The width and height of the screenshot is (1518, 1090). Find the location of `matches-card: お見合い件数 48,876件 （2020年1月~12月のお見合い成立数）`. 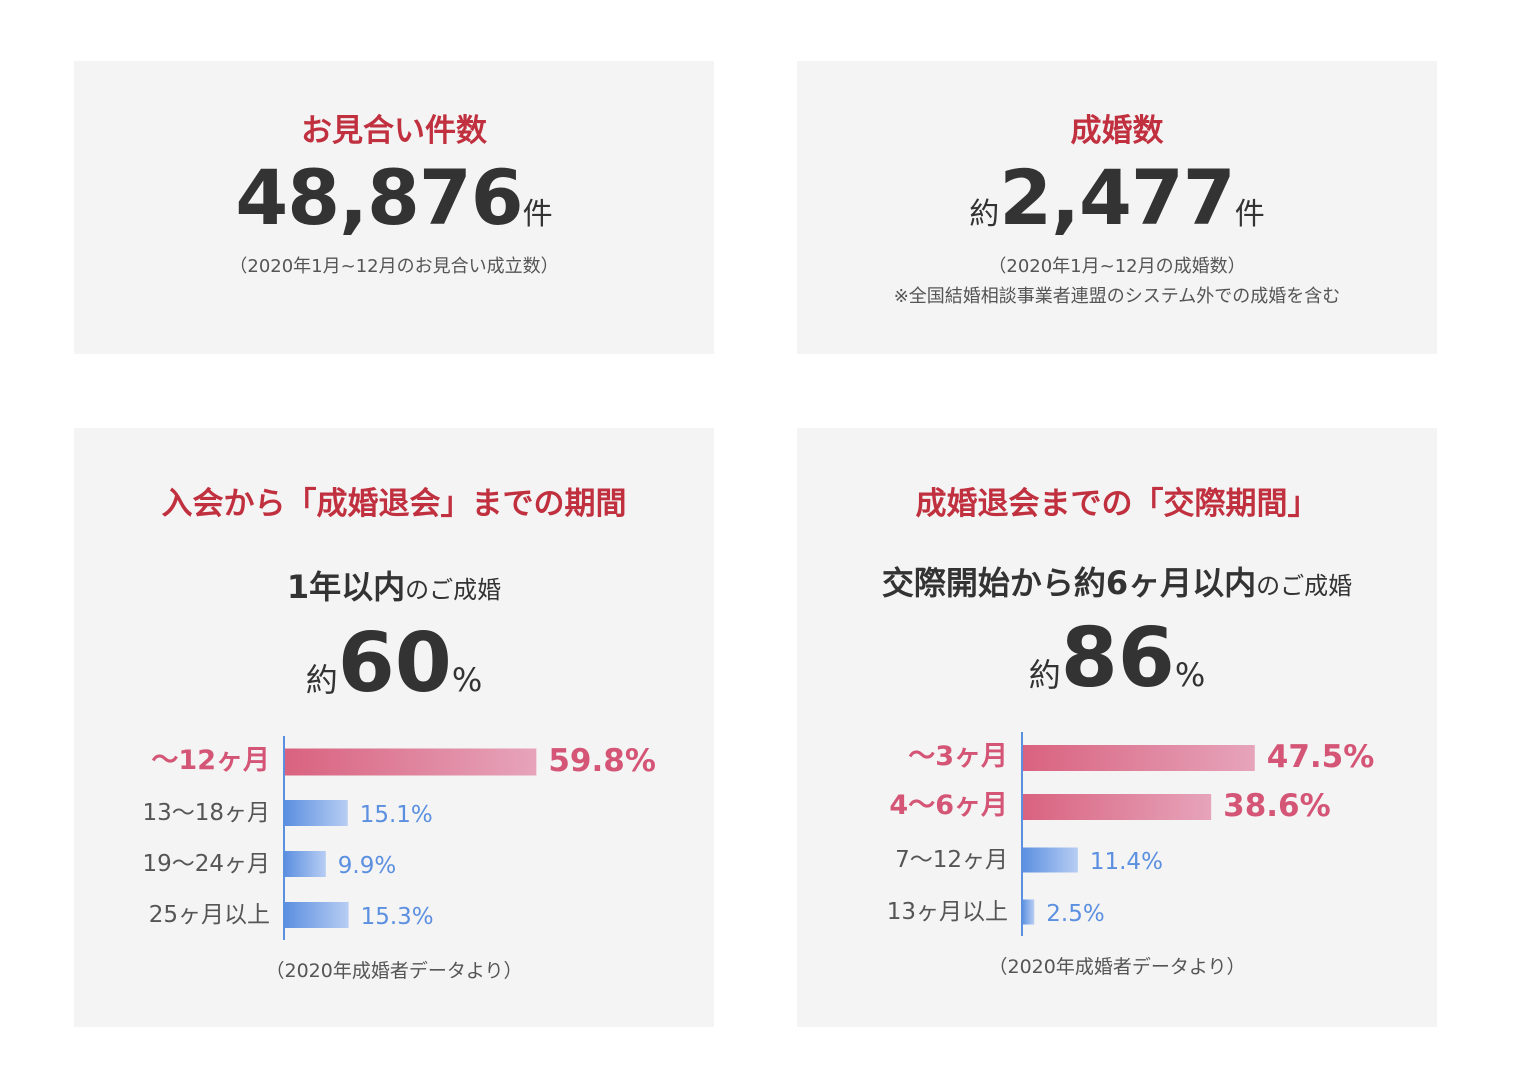

matches-card: お見合い件数 48,876件 （2020年1月~12月のお見合い成立数） is located at coordinates (394, 207).